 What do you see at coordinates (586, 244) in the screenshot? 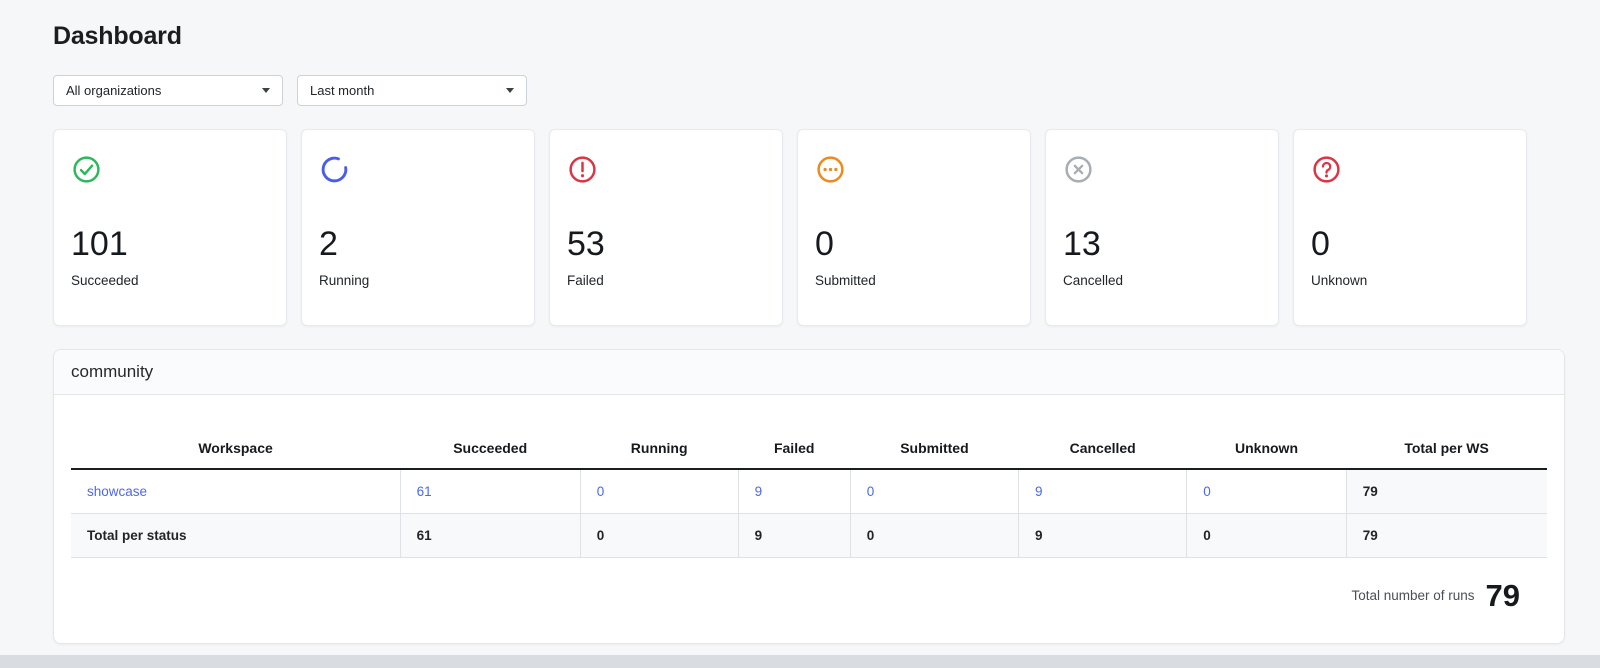
I see `card-value: 53` at bounding box center [586, 244].